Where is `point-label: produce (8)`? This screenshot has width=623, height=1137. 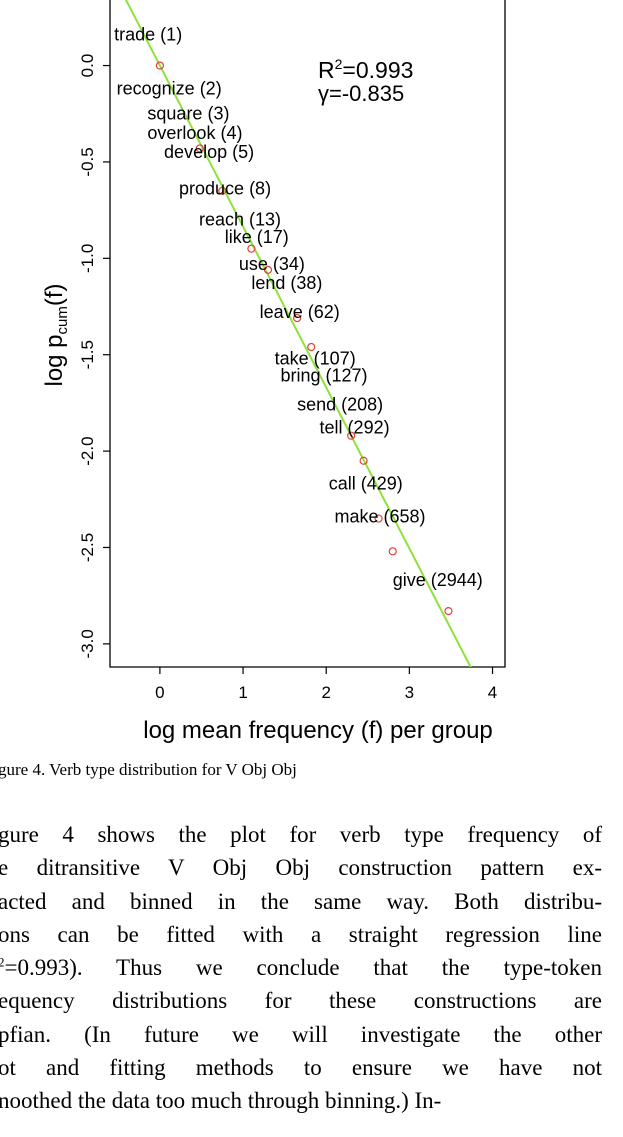 point-label: produce (8) is located at coordinates (225, 189).